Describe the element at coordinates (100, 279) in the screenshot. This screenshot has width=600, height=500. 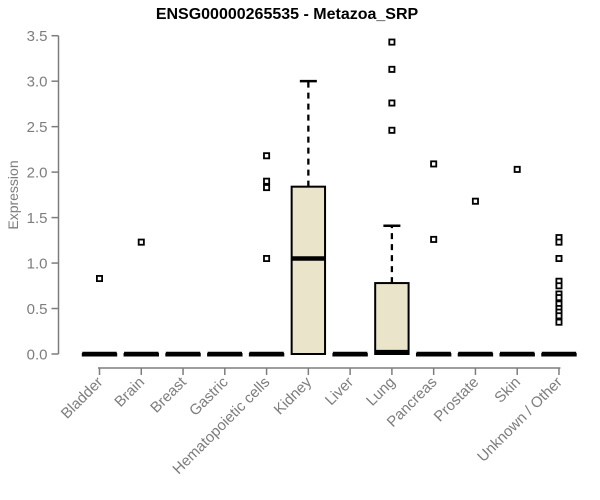
I see `outlier-point-bladder` at that location.